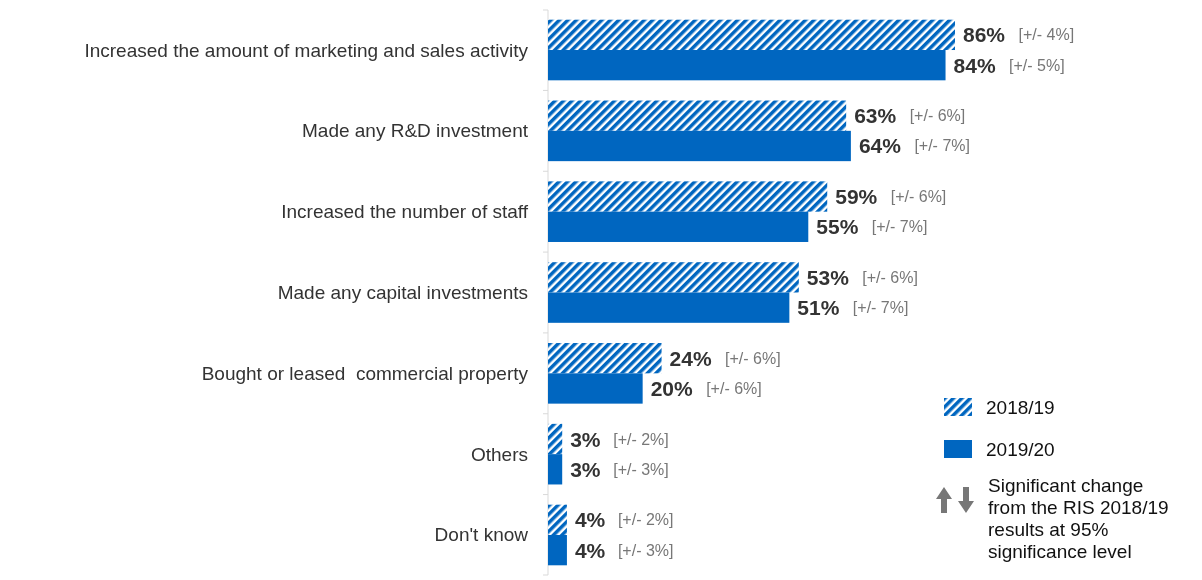 The width and height of the screenshot is (1202, 580). Describe the element at coordinates (974, 65) in the screenshot. I see `data-label: 84%` at that location.